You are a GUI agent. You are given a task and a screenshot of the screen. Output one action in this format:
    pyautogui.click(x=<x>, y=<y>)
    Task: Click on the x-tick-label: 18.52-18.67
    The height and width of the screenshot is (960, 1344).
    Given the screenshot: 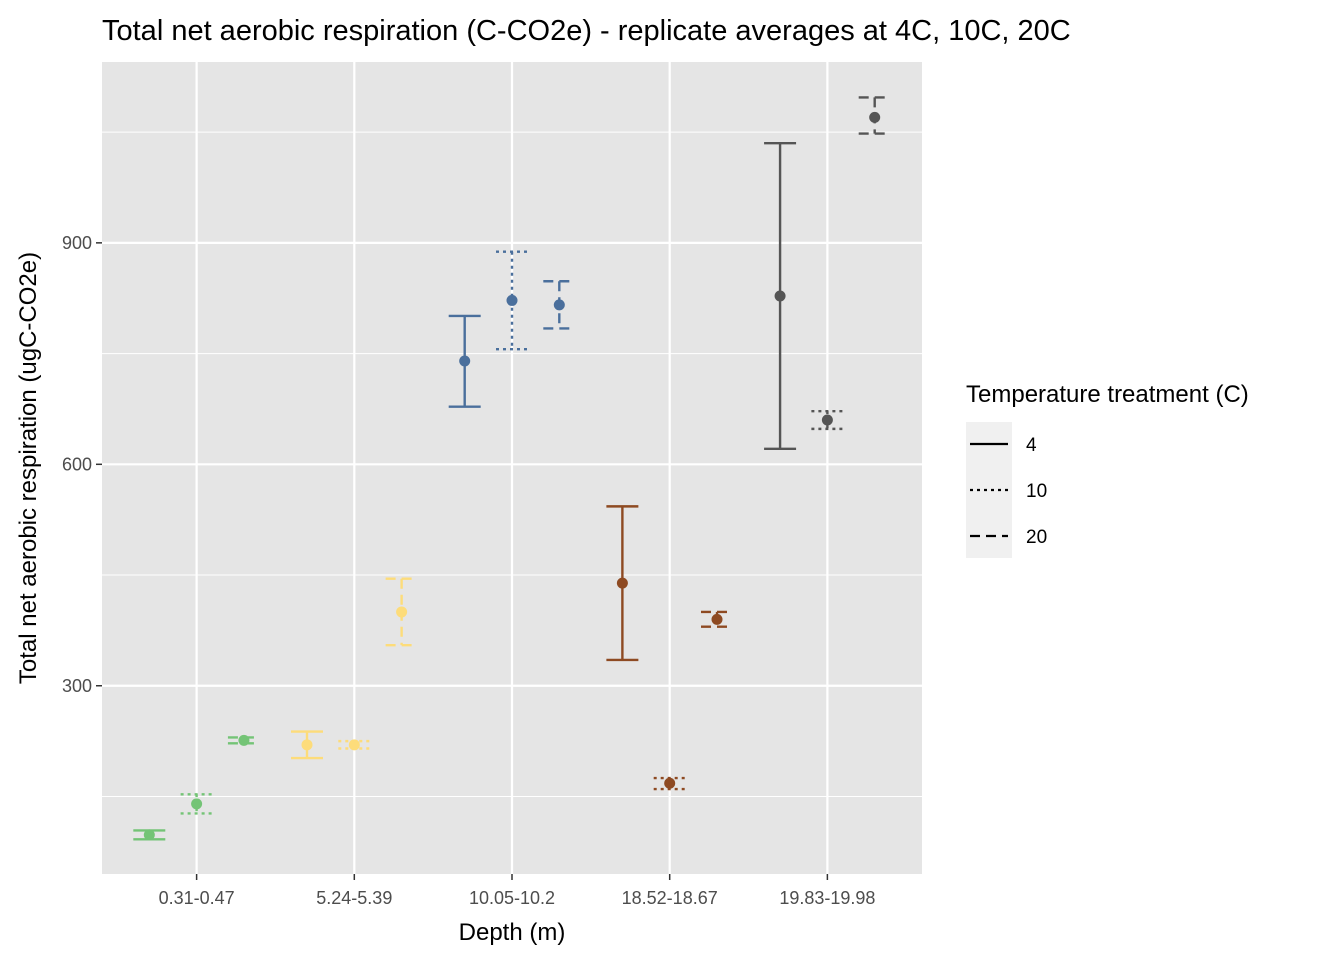 What is the action you would take?
    pyautogui.click(x=670, y=898)
    